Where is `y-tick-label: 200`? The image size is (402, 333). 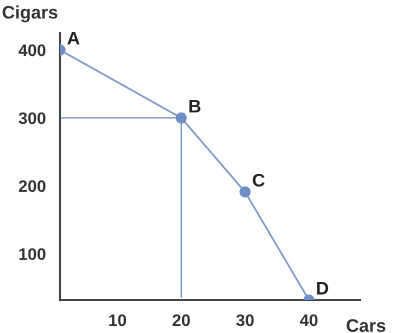
y-tick-label: 200 is located at coordinates (32, 186).